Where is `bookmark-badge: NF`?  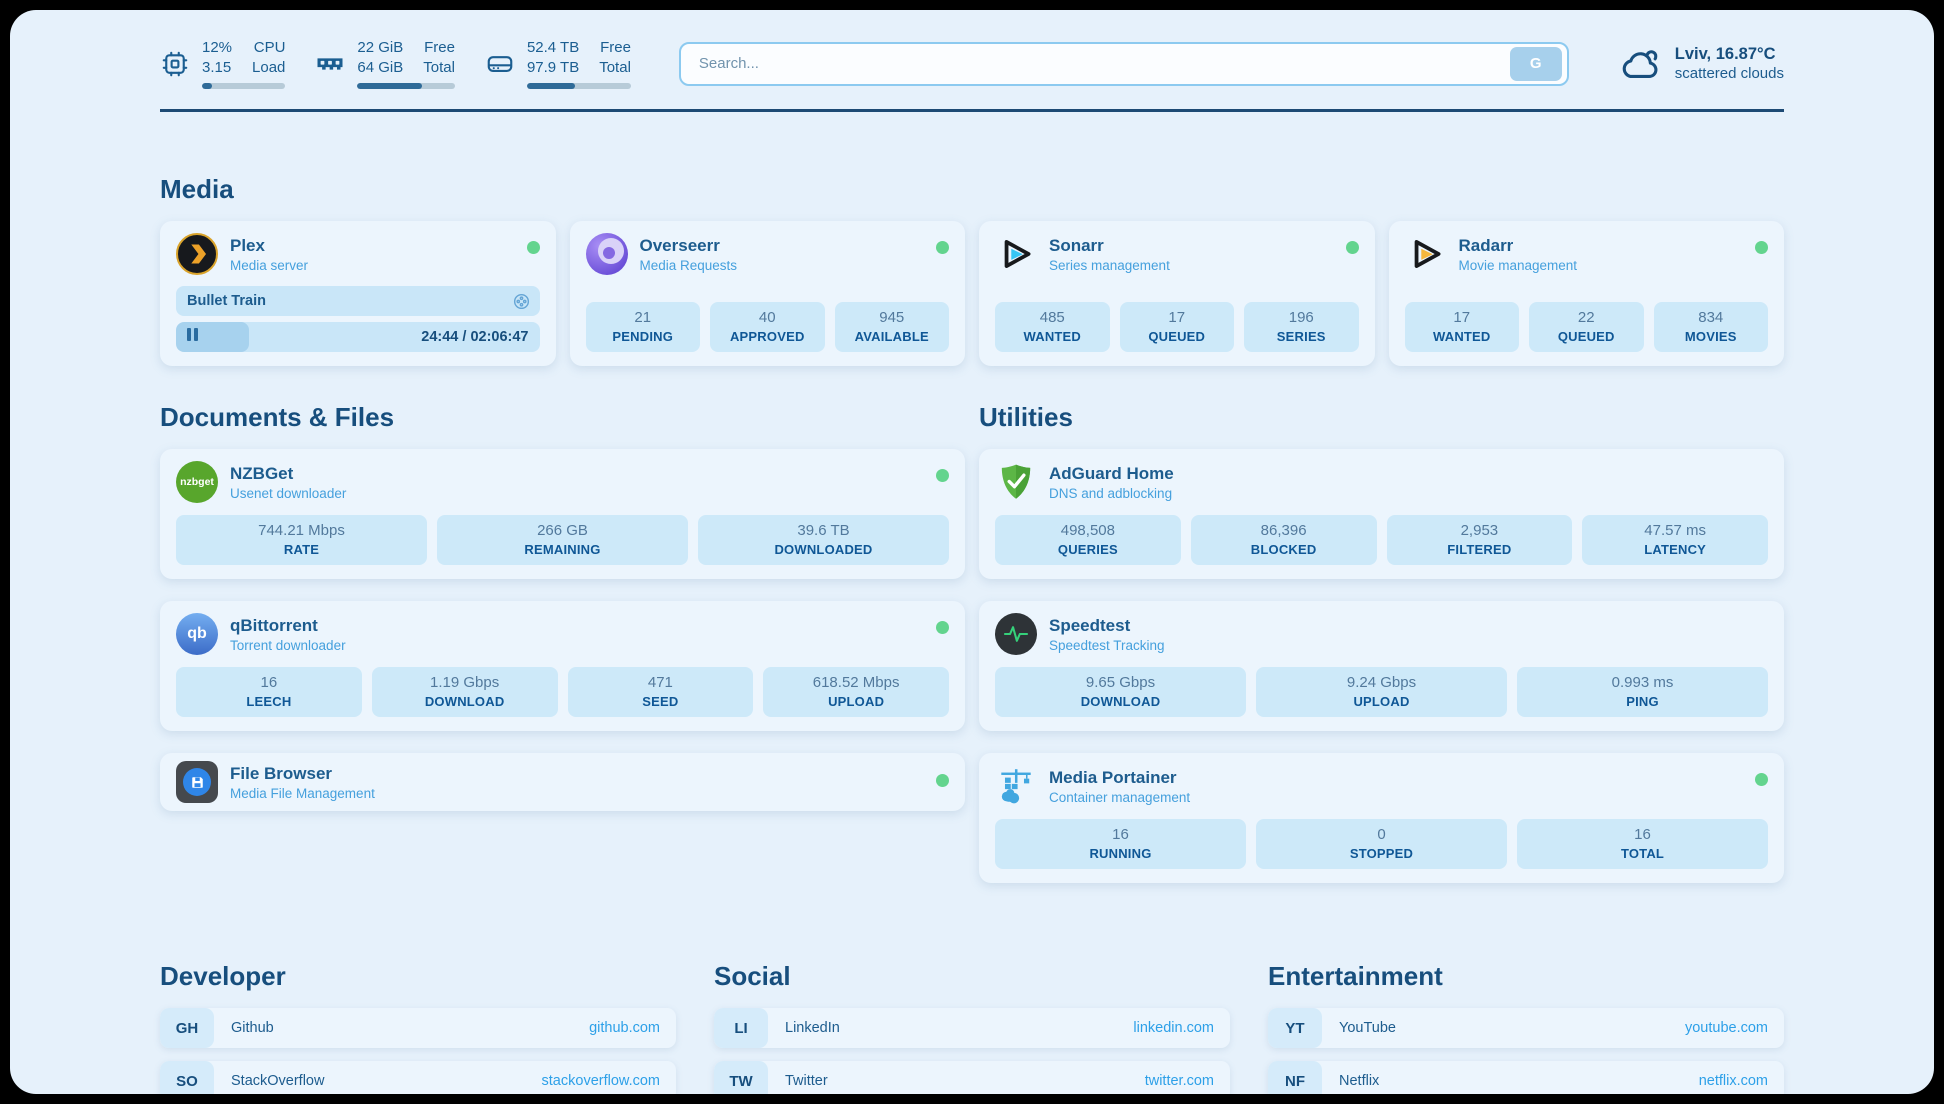 bookmark-badge: NF is located at coordinates (1295, 1077).